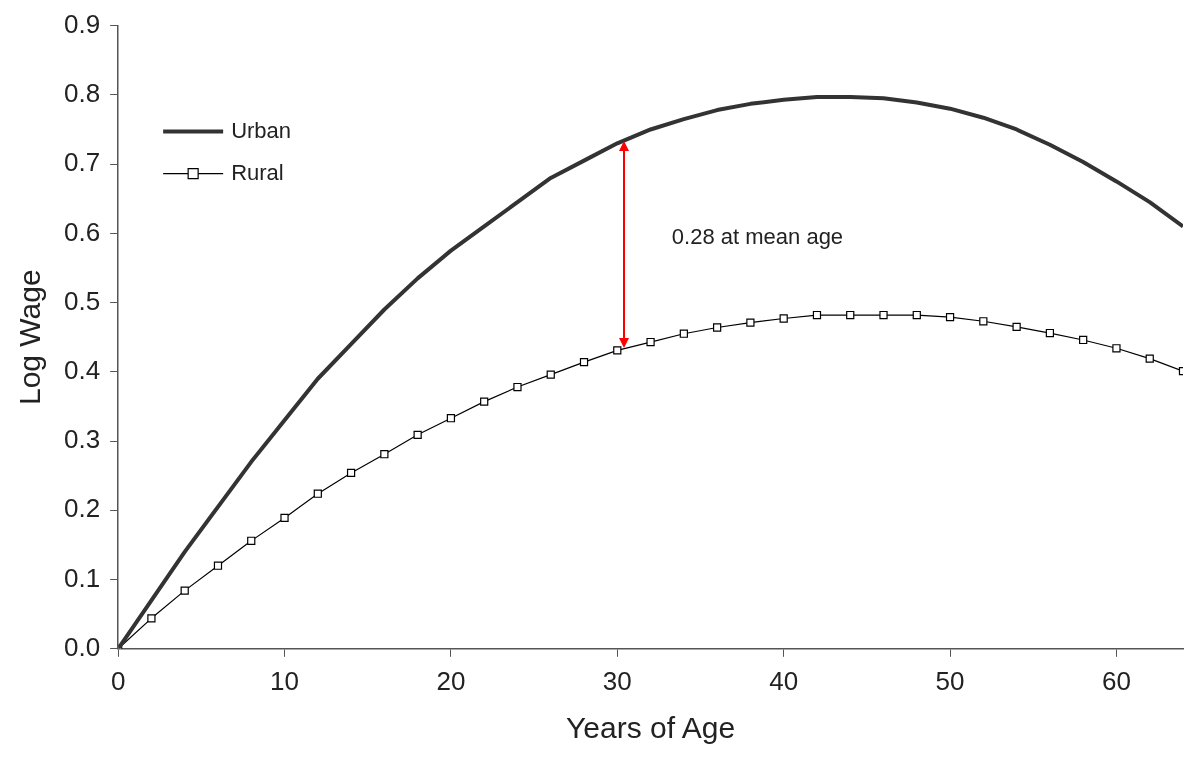 The width and height of the screenshot is (1203, 762). What do you see at coordinates (617, 680) in the screenshot?
I see `x-tick-label: 30` at bounding box center [617, 680].